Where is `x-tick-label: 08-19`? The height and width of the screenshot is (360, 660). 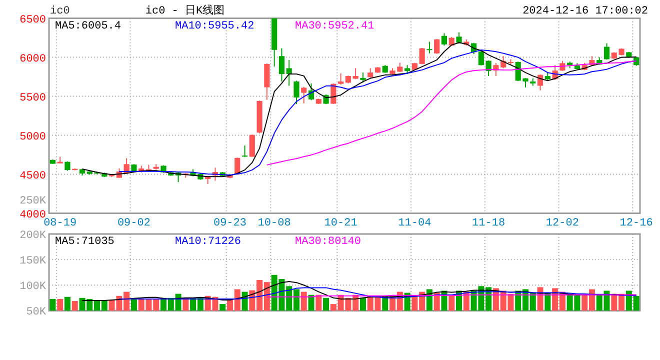
x-tick-label: 08-19 is located at coordinates (60, 223).